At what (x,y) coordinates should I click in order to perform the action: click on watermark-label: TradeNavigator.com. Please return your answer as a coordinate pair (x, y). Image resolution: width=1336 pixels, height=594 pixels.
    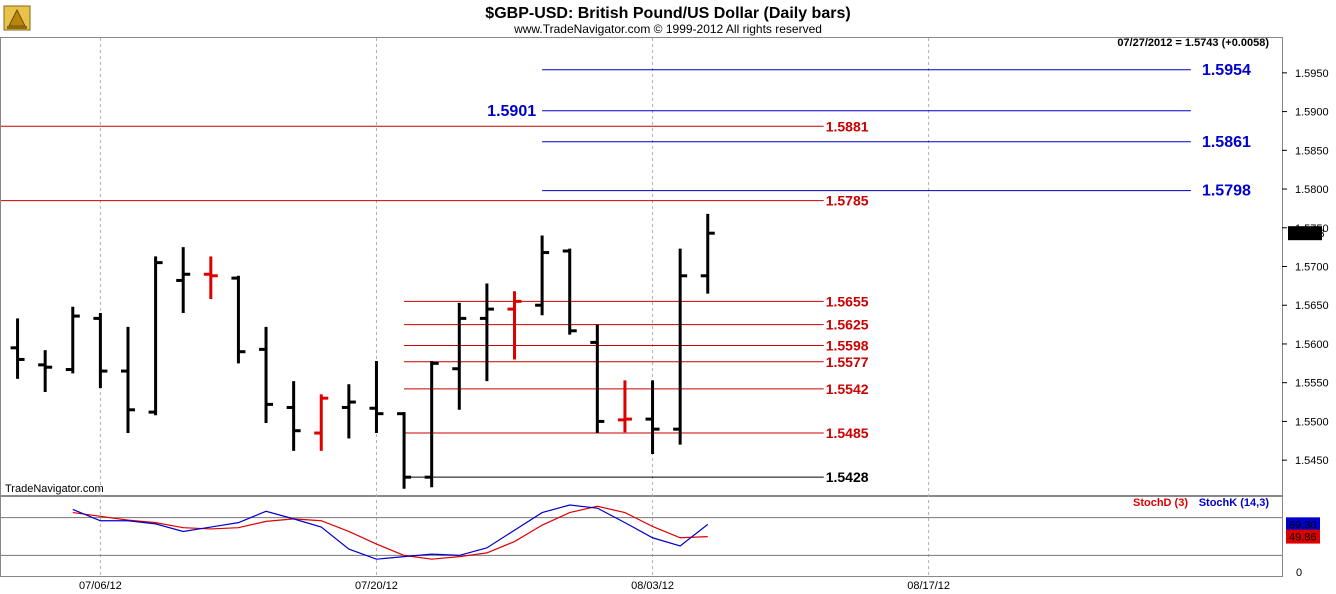
    Looking at the image, I should click on (54, 489).